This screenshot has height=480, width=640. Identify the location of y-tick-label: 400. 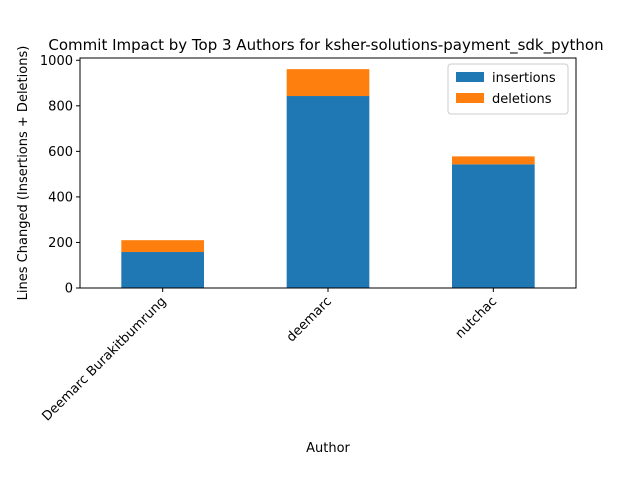
(60, 197).